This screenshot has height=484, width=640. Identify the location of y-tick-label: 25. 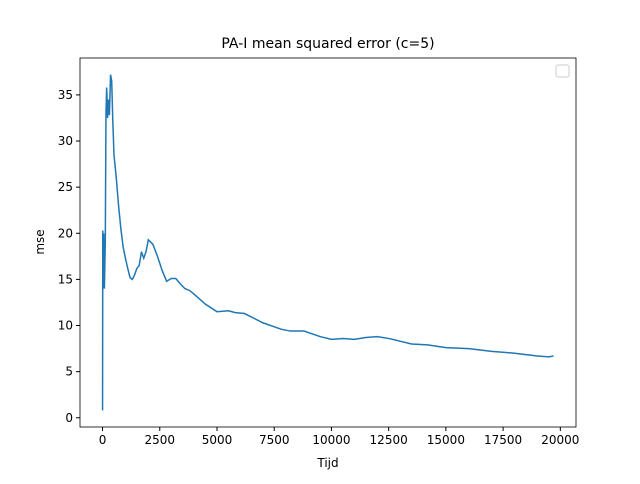
(65, 187).